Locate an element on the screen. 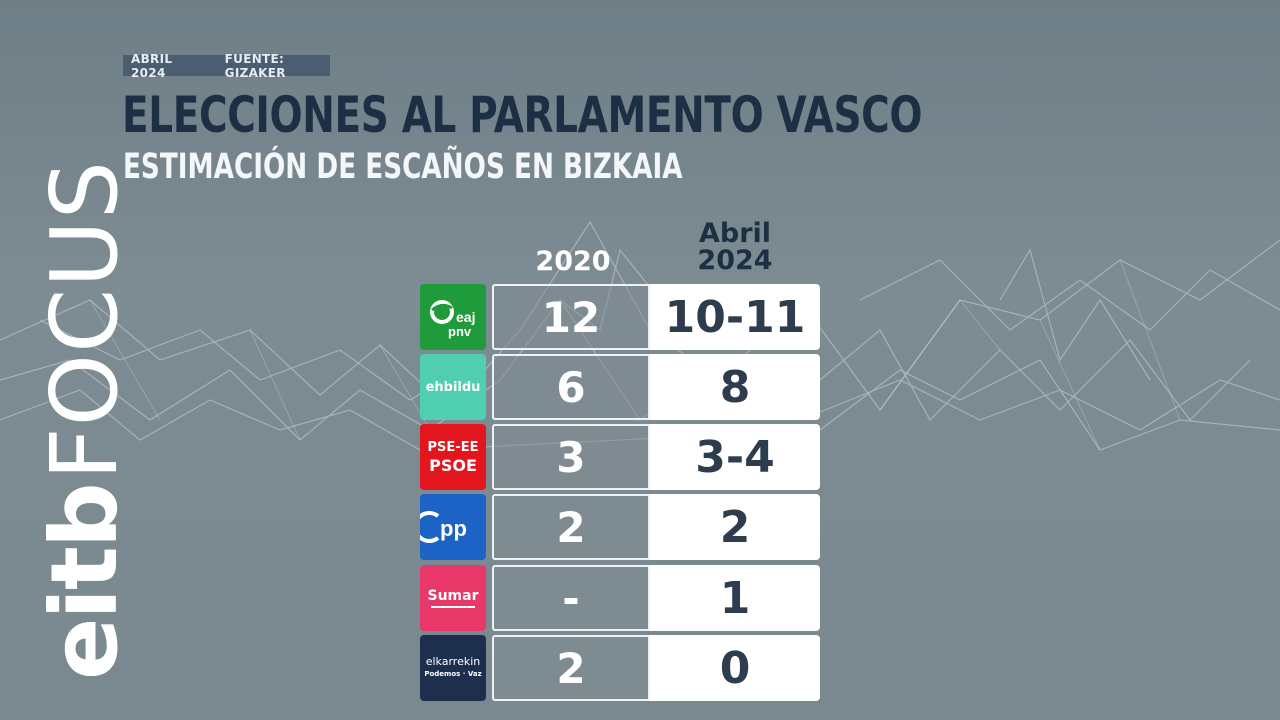 This screenshot has height=720, width=1280. table-row-sumar: Sumar - 1 is located at coordinates (620, 598).